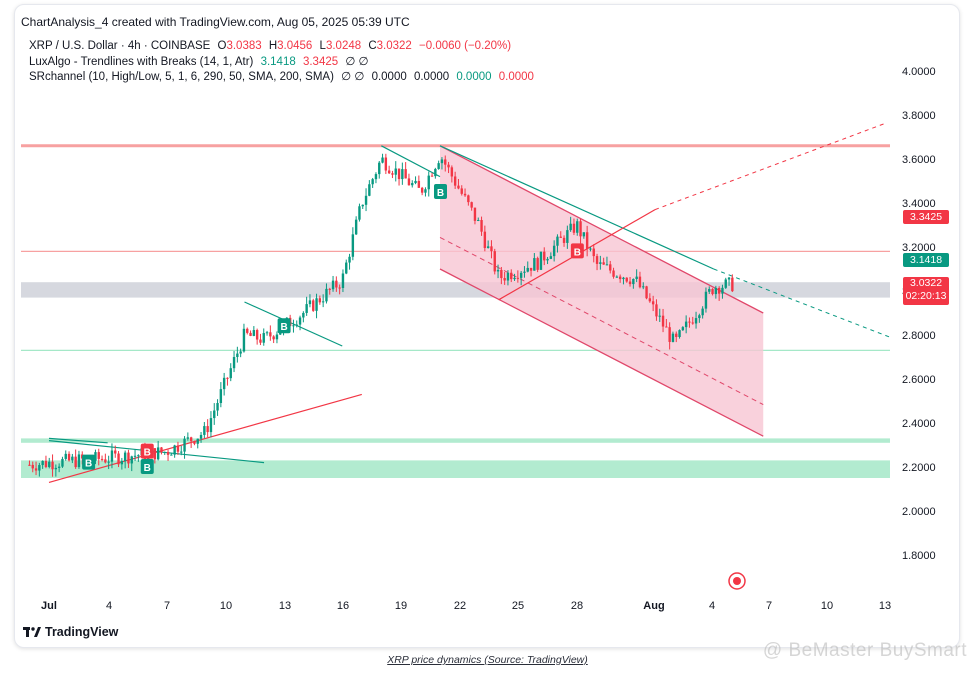 This screenshot has height=678, width=975. What do you see at coordinates (440, 191) in the screenshot?
I see `break-up-label` at bounding box center [440, 191].